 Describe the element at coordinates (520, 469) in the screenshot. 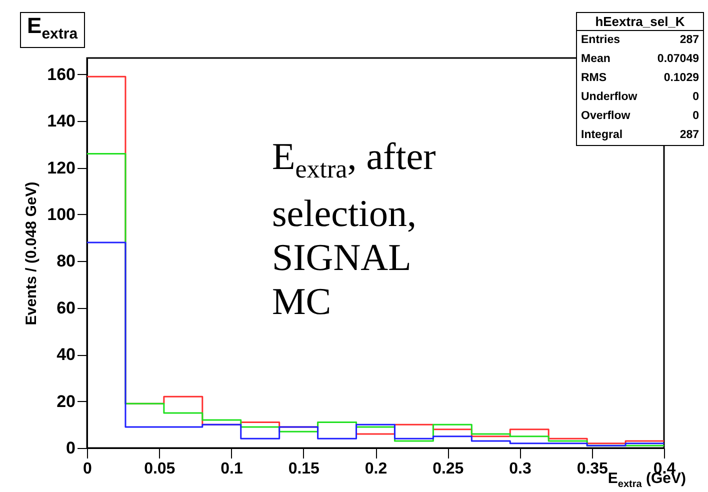

I see `x-tick-label: 0.3` at that location.